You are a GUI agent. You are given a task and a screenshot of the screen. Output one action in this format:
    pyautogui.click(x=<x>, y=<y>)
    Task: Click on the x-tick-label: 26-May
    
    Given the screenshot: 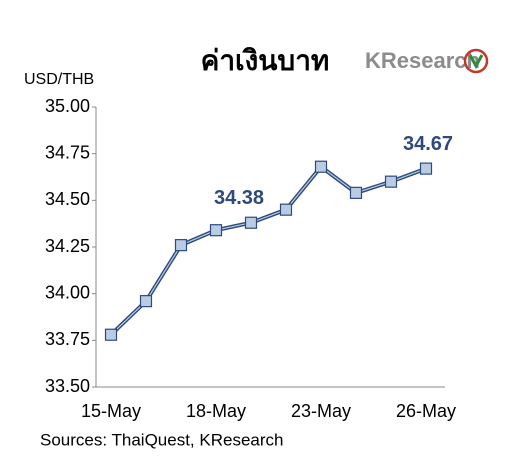 What is the action you would take?
    pyautogui.click(x=426, y=411)
    